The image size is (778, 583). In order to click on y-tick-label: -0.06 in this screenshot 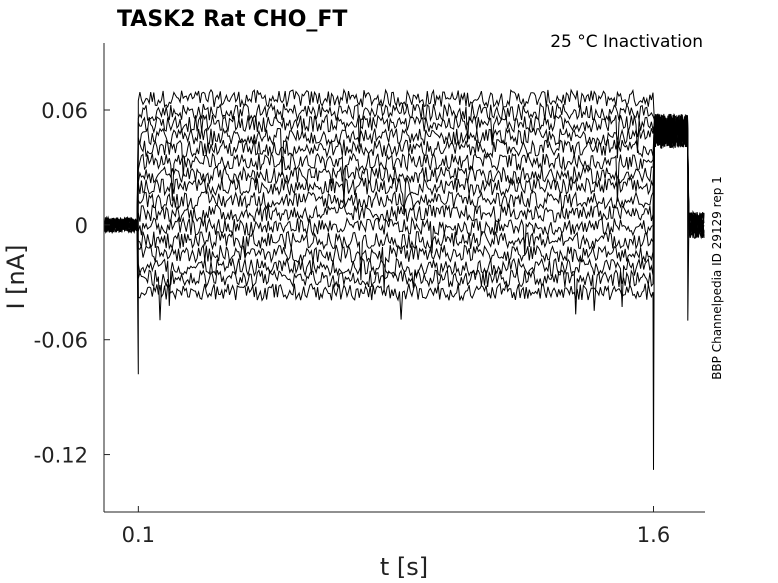, I will do `click(61, 341)`.